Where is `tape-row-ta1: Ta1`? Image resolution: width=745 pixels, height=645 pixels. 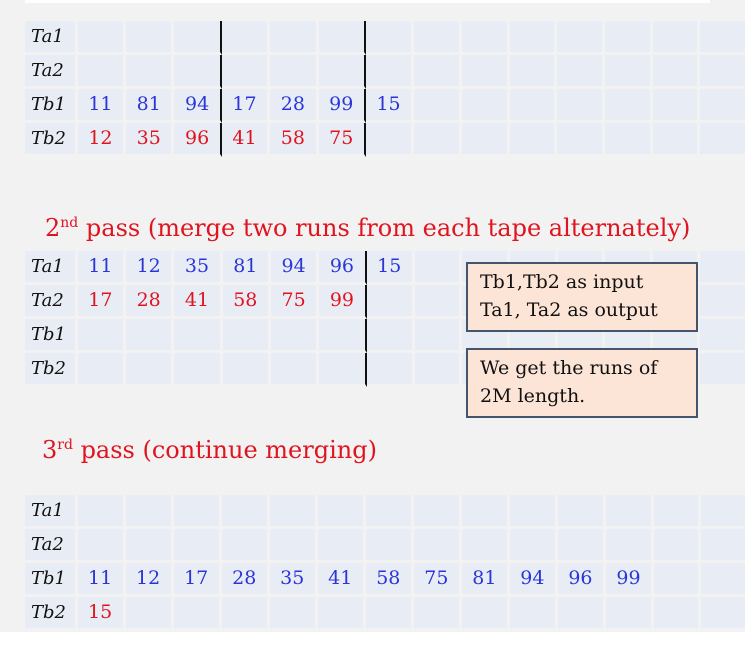
tape-row-ta1: Ta1 is located at coordinates (385, 512).